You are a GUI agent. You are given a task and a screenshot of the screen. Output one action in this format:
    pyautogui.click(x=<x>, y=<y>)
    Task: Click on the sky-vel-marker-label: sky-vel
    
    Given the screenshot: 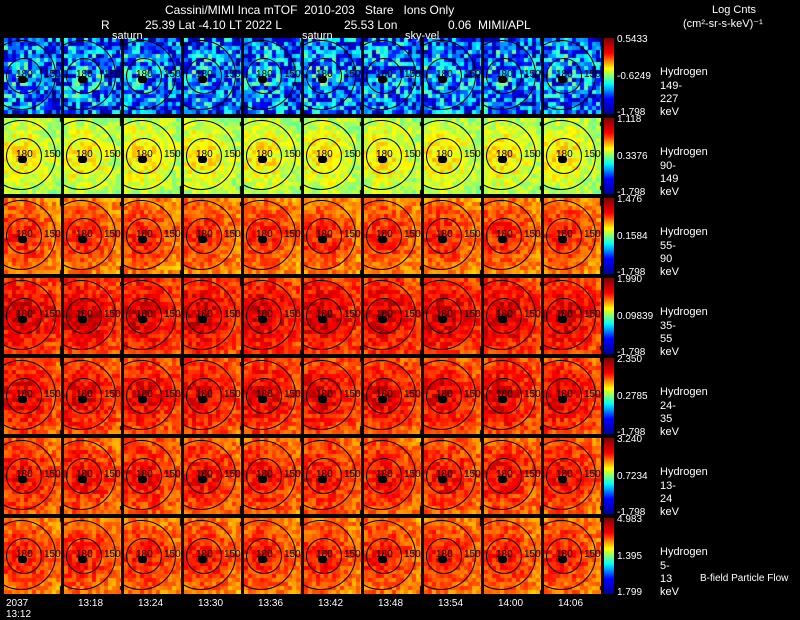 What is the action you would take?
    pyautogui.click(x=422, y=36)
    